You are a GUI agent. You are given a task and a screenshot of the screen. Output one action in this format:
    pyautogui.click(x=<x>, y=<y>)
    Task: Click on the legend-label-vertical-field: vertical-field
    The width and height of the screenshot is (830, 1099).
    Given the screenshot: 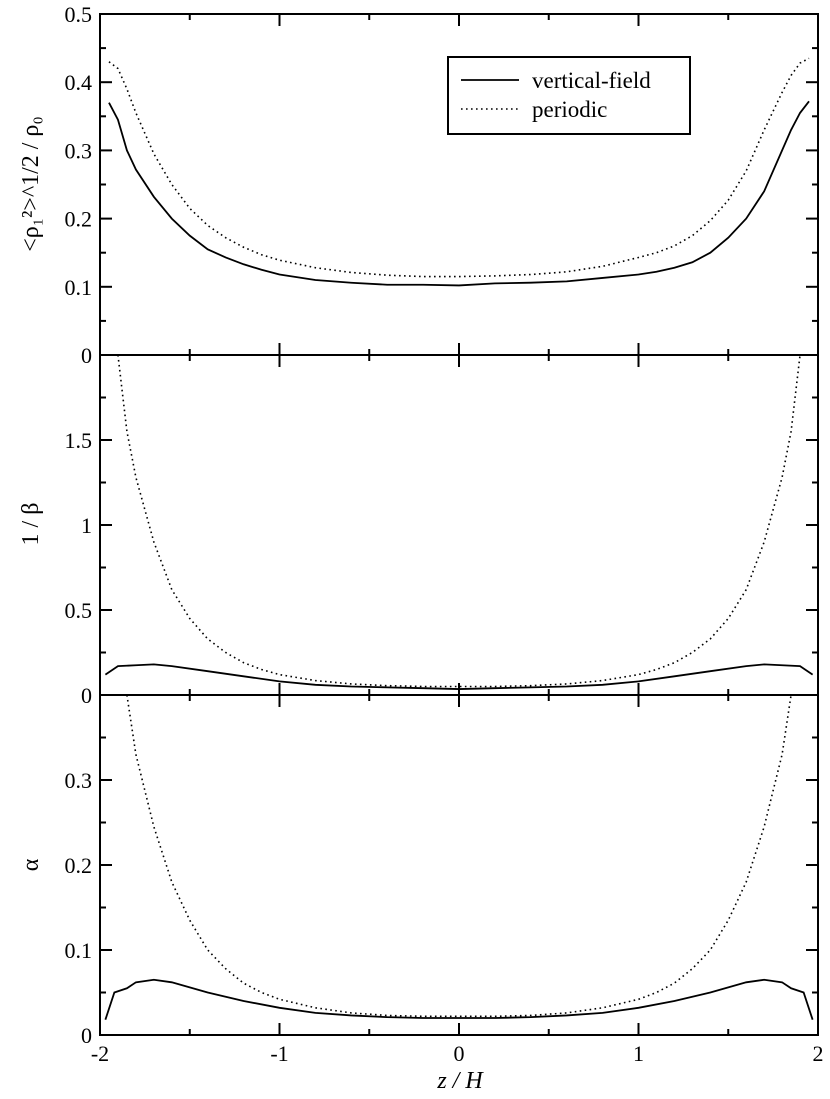 What is the action you would take?
    pyautogui.click(x=591, y=80)
    